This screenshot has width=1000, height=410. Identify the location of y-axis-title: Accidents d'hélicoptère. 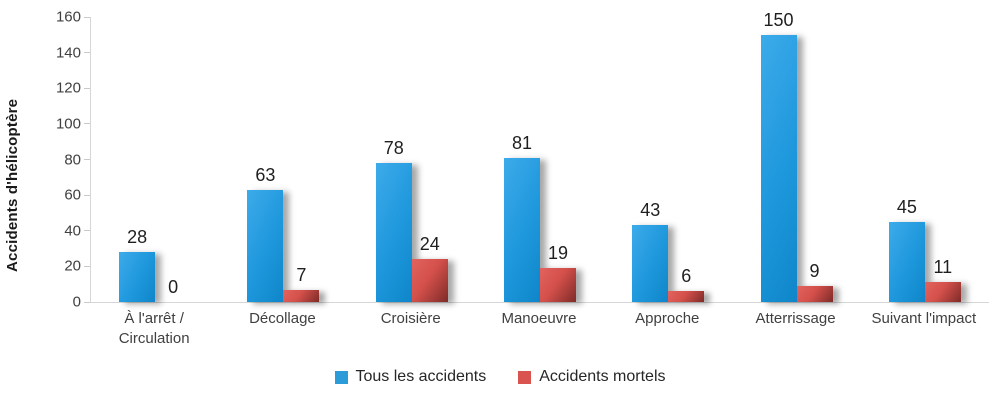
(12, 185).